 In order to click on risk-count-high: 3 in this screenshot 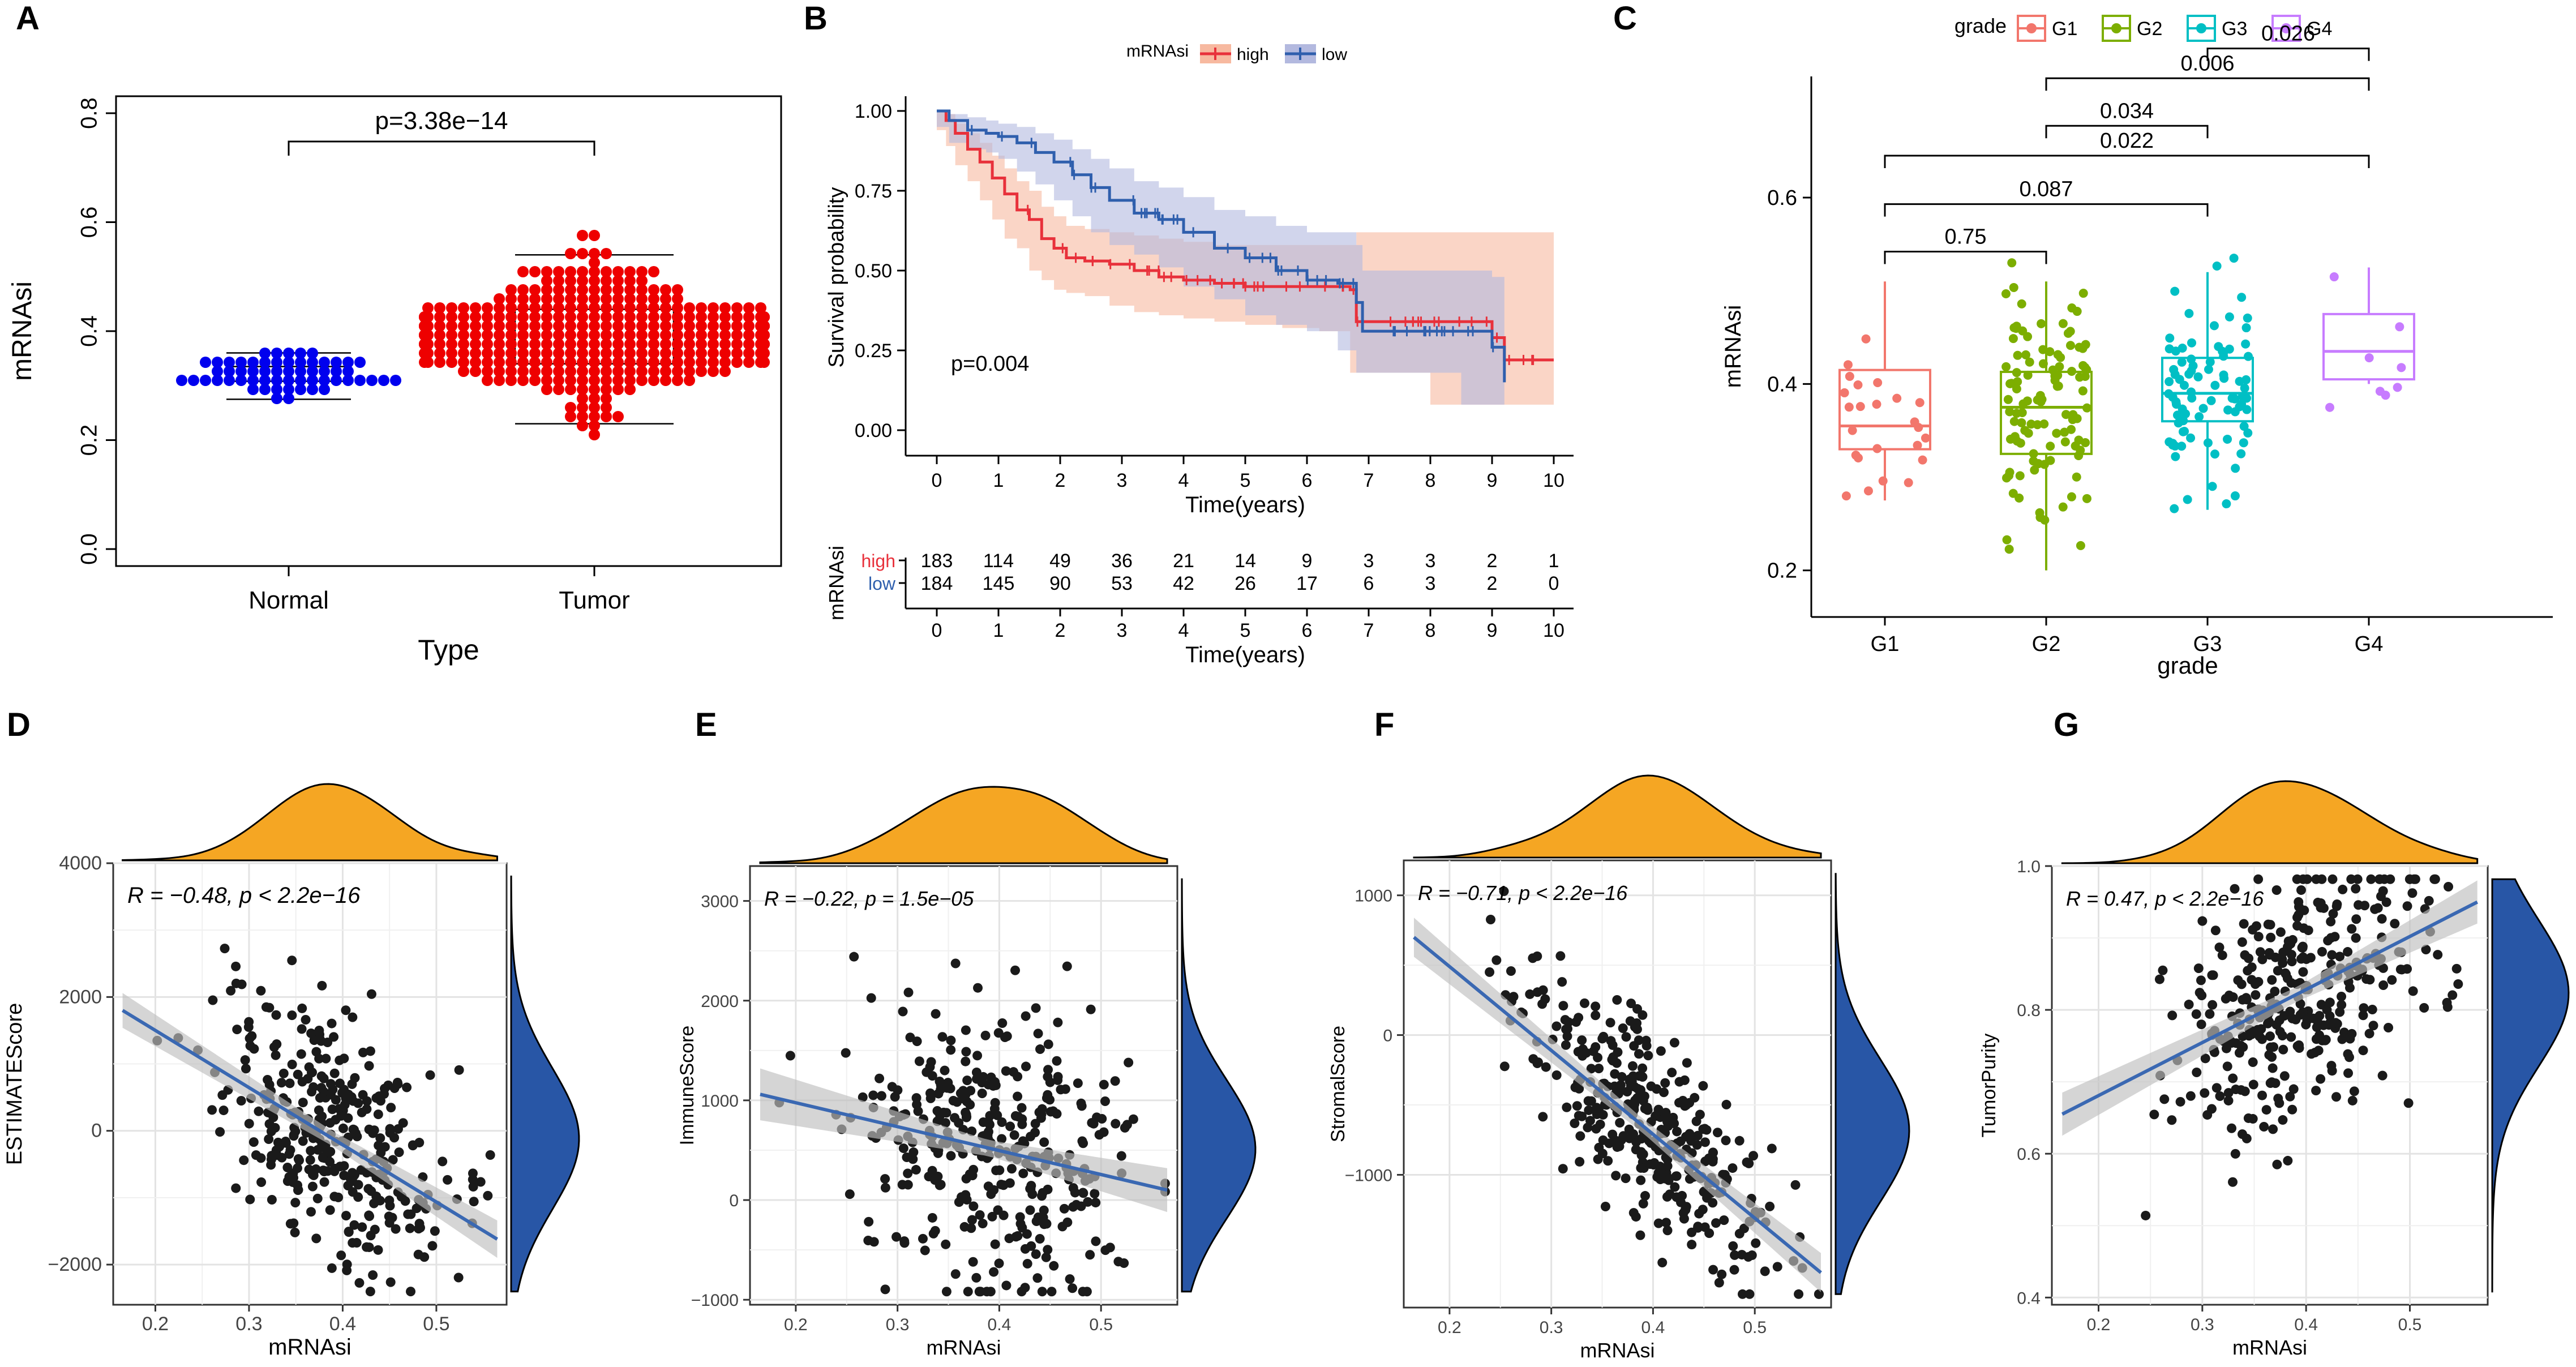, I will do `click(1369, 561)`.